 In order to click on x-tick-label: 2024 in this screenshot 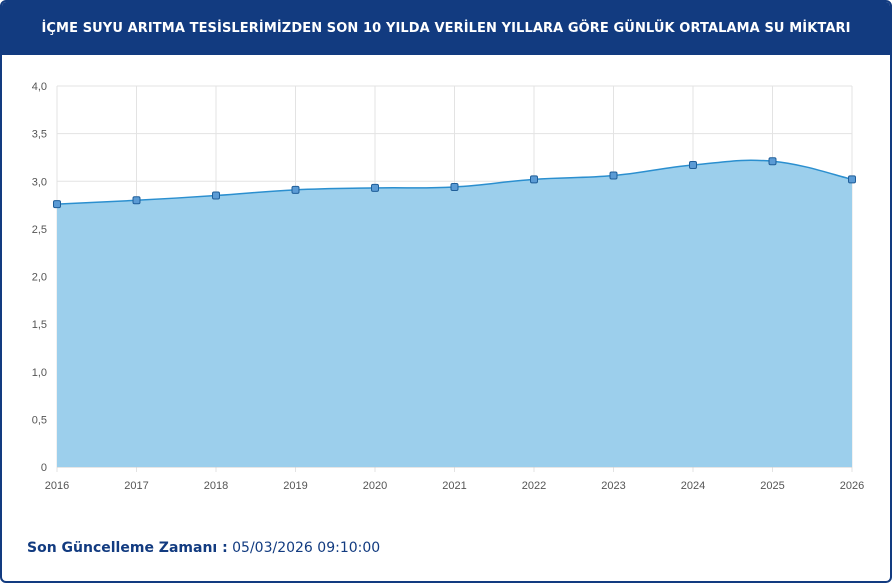, I will do `click(693, 486)`.